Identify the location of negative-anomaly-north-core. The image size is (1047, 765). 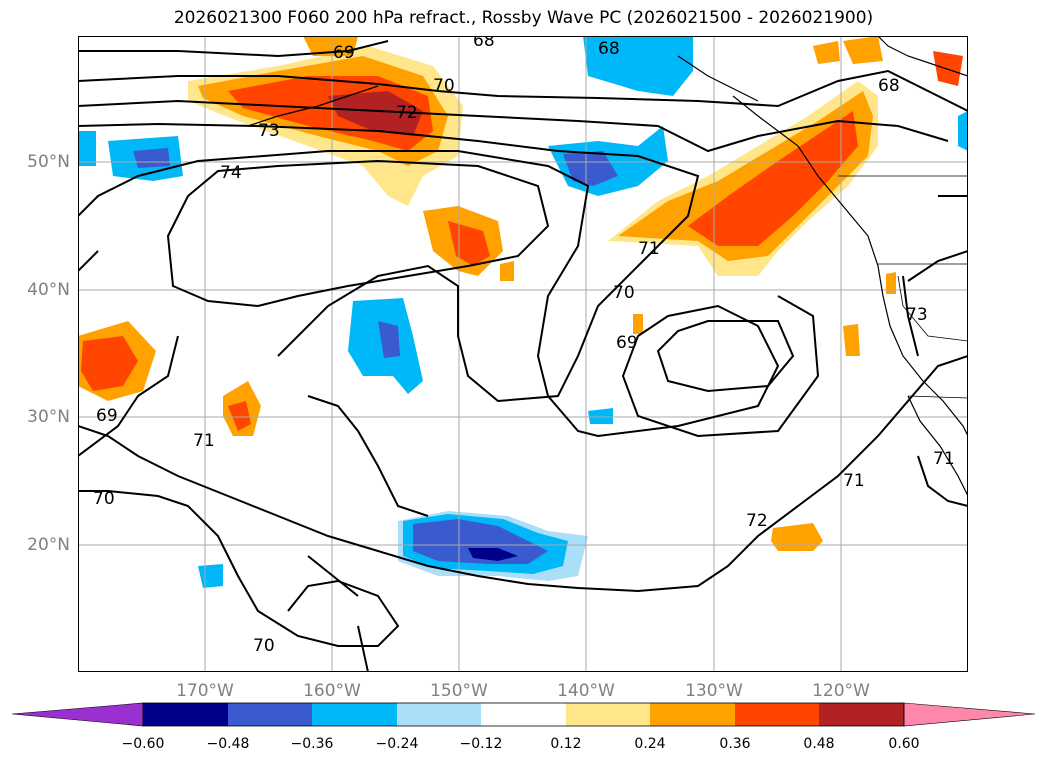
(590, 168).